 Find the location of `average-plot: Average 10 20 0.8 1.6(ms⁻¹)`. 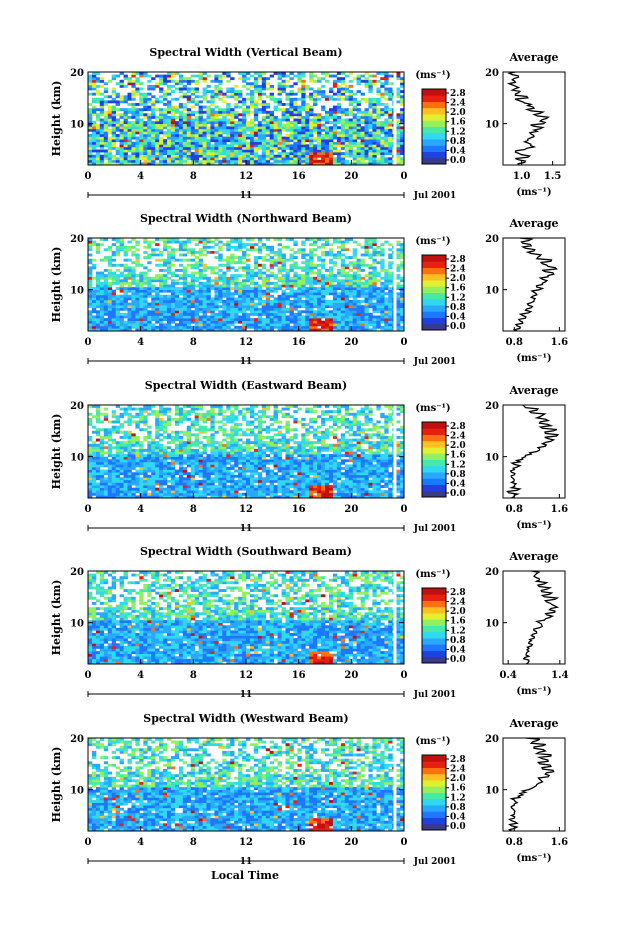

average-plot: Average 10 20 0.8 1.6(ms⁻¹) is located at coordinates (526, 457).